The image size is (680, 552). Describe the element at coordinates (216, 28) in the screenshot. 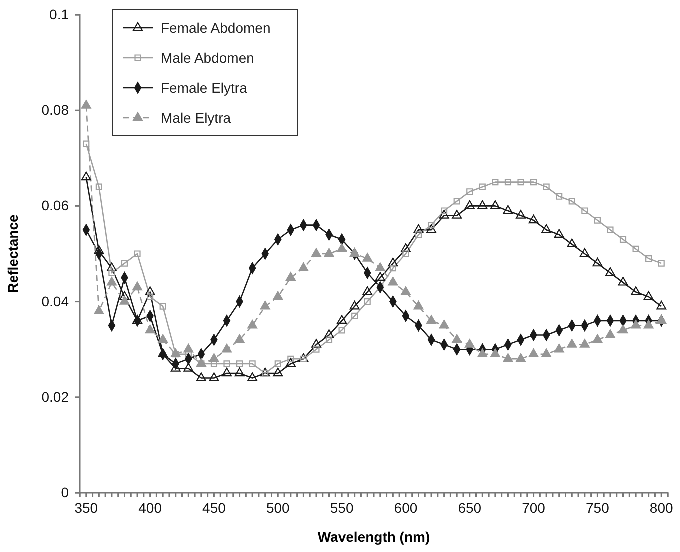

I see `legend-label: Female Abdomen` at that location.